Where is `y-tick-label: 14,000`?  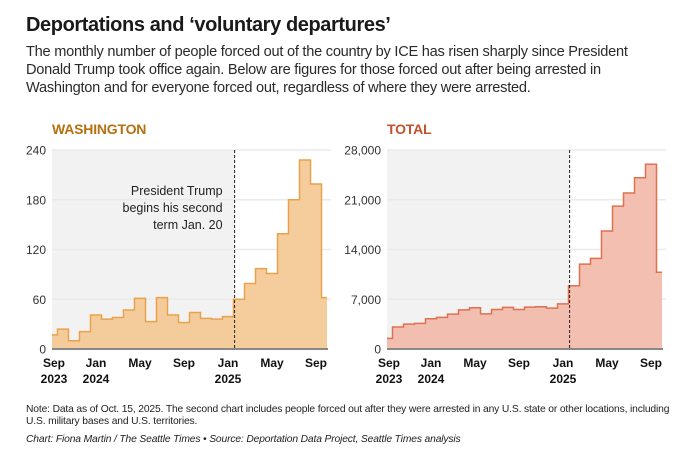
y-tick-label: 14,000 is located at coordinates (362, 250).